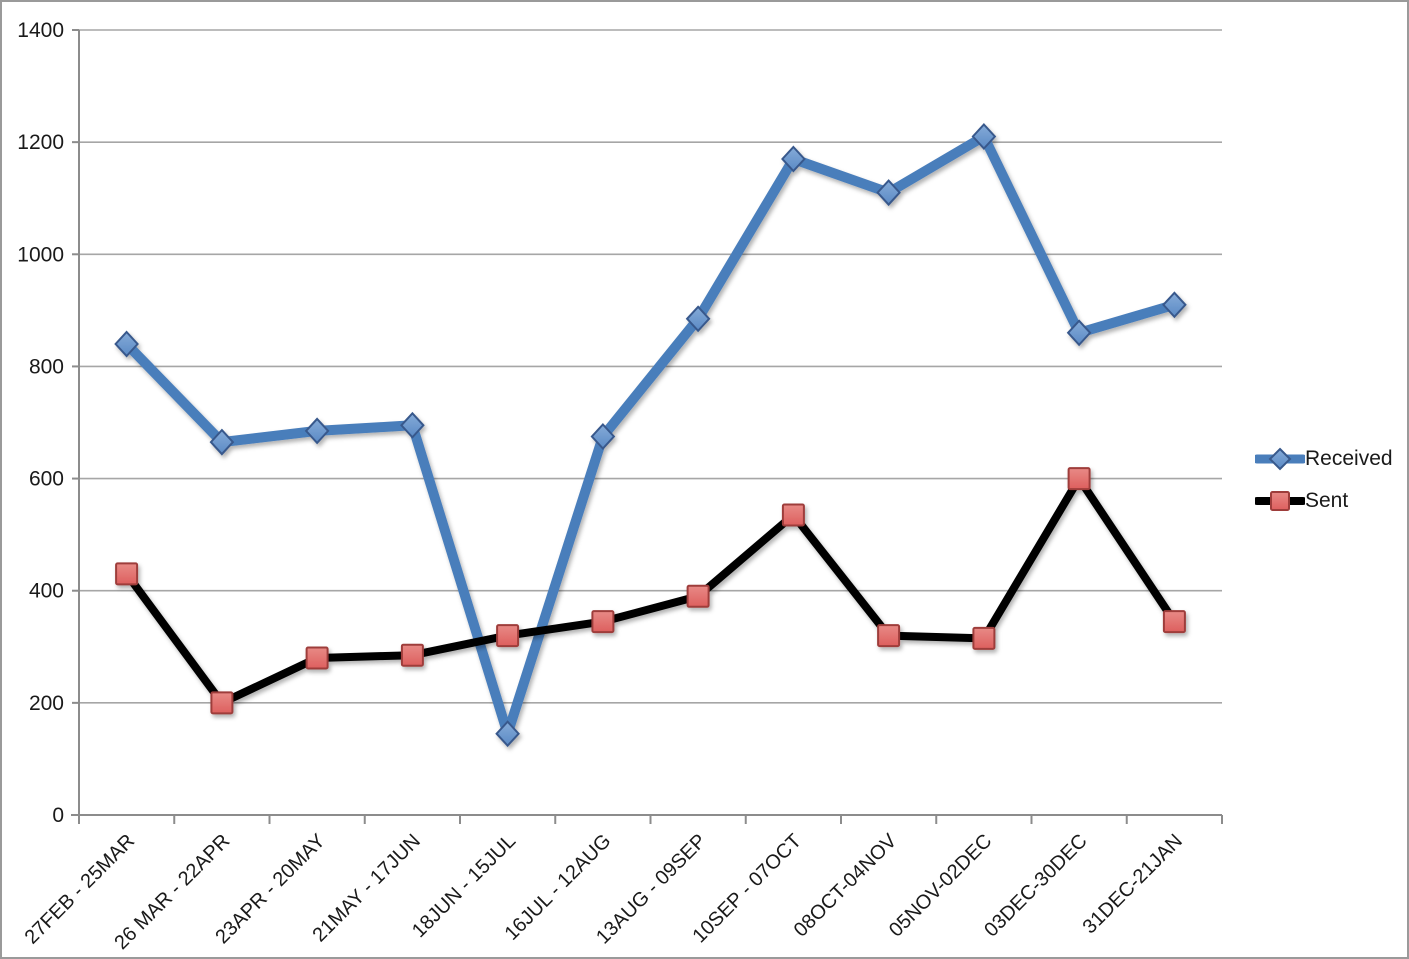 Image resolution: width=1409 pixels, height=959 pixels. Describe the element at coordinates (1349, 458) in the screenshot. I see `legend-label-received: Received` at that location.